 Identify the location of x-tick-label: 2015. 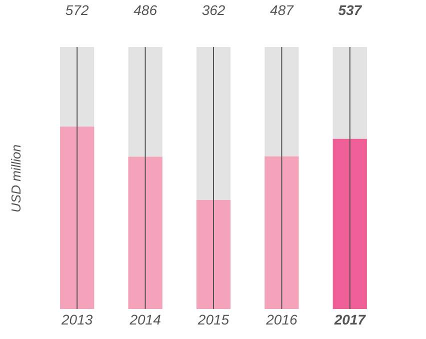
(213, 320).